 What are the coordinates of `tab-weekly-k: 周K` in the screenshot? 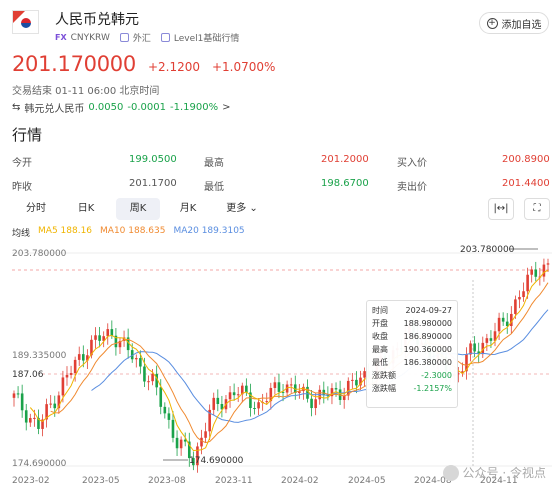 It's located at (138, 209).